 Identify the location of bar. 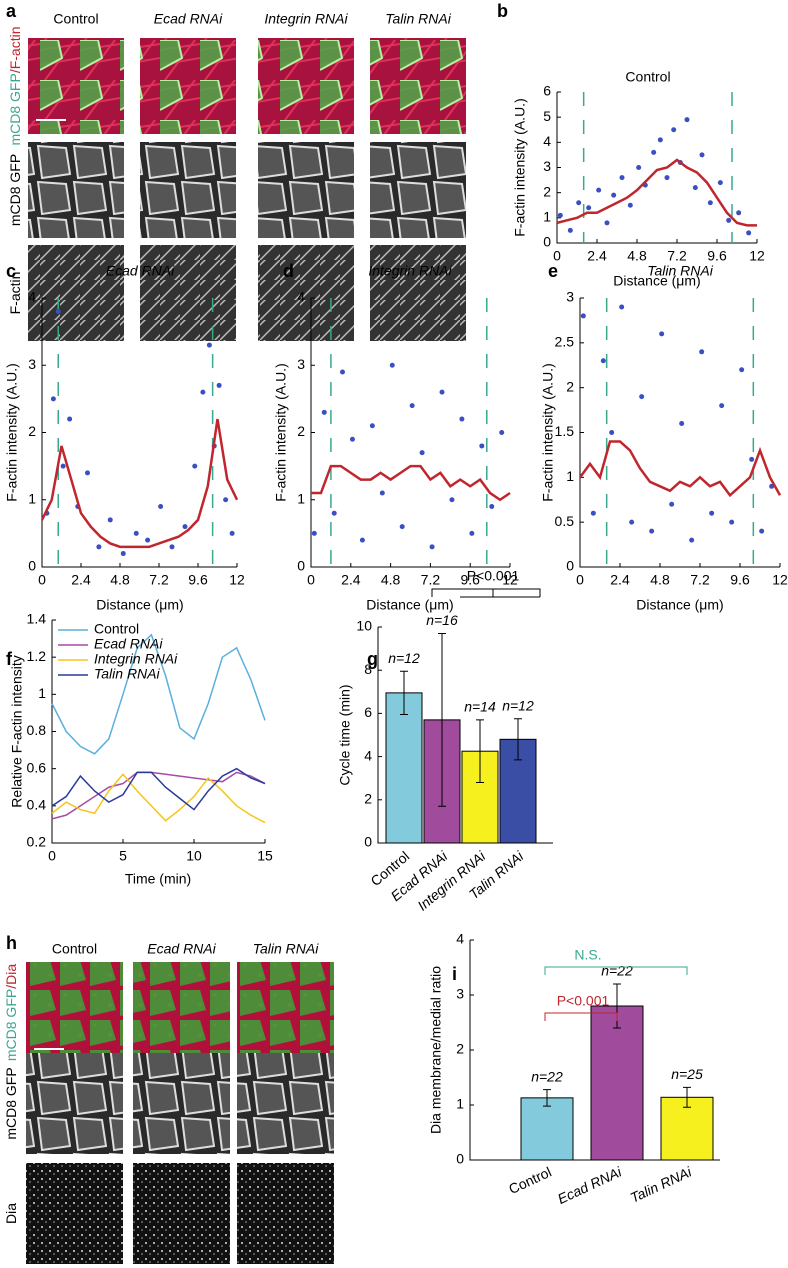
(687, 1128).